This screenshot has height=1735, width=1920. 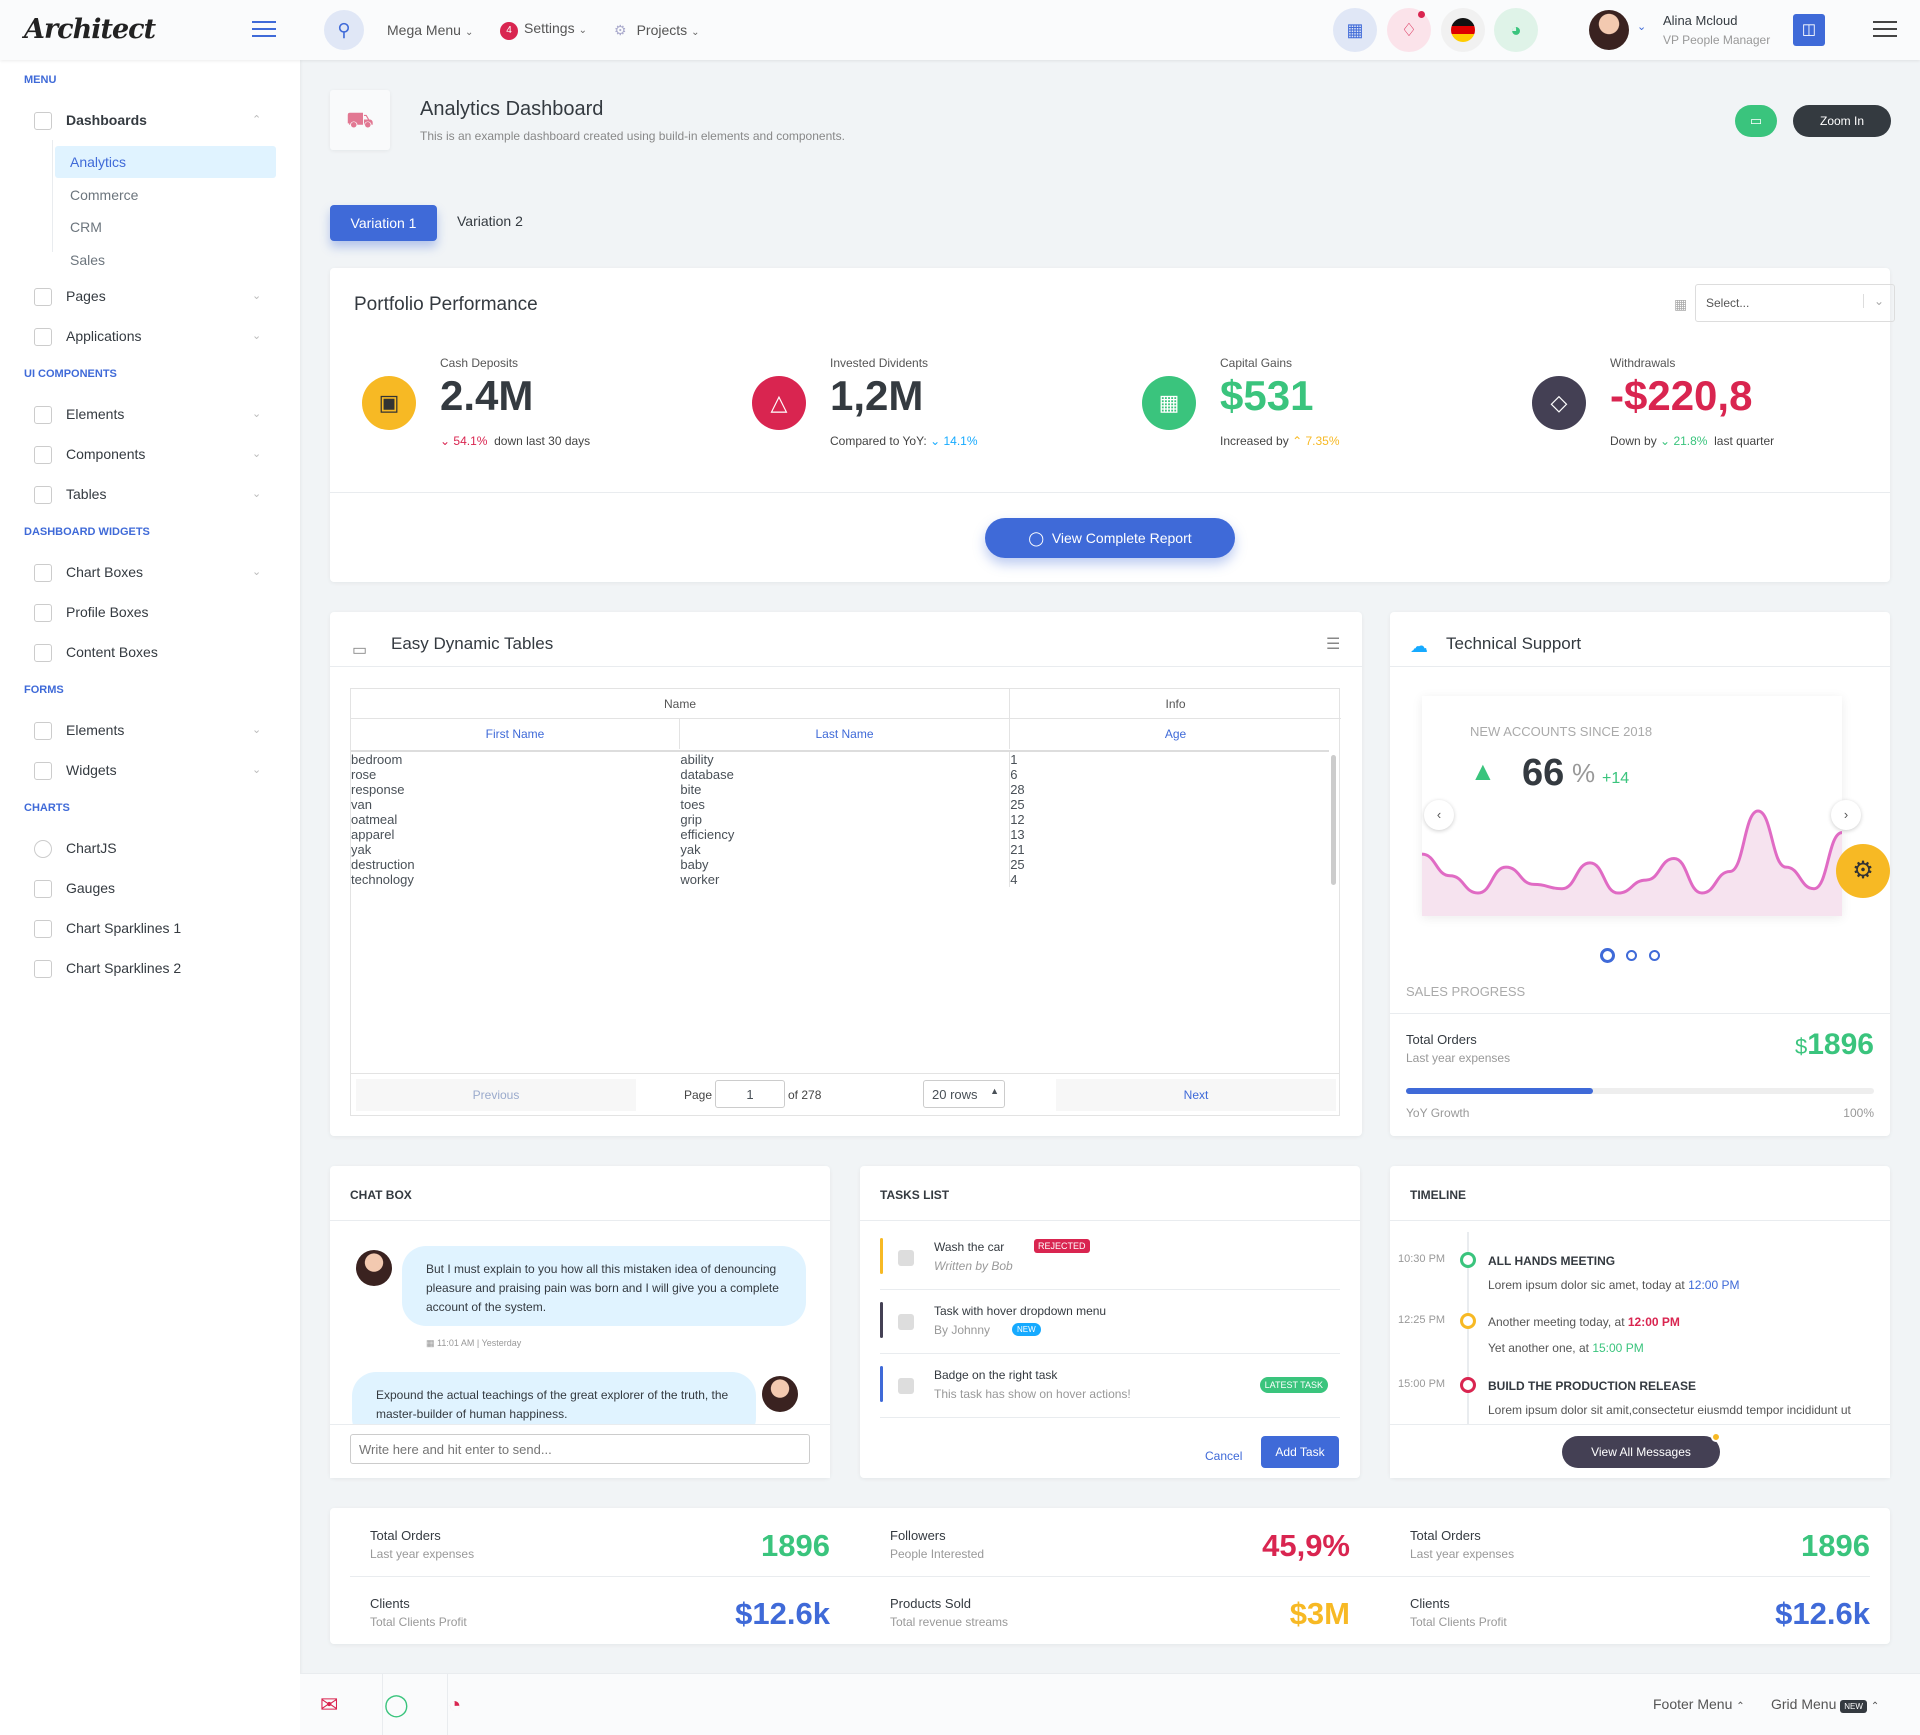 I want to click on notification-dot, so click(x=1421, y=14).